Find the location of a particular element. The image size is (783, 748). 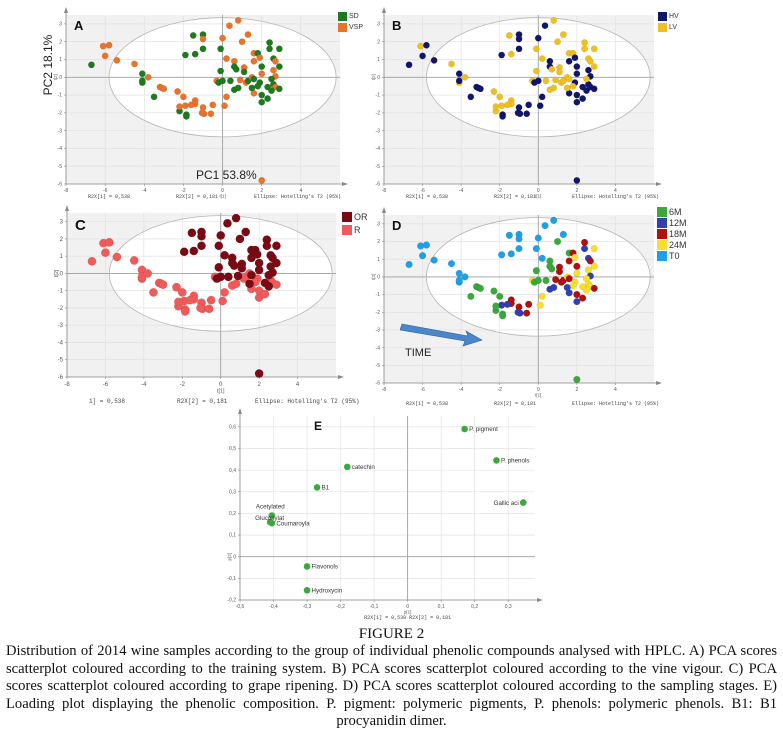

y-axis-label: t[2] is located at coordinates (57, 273).